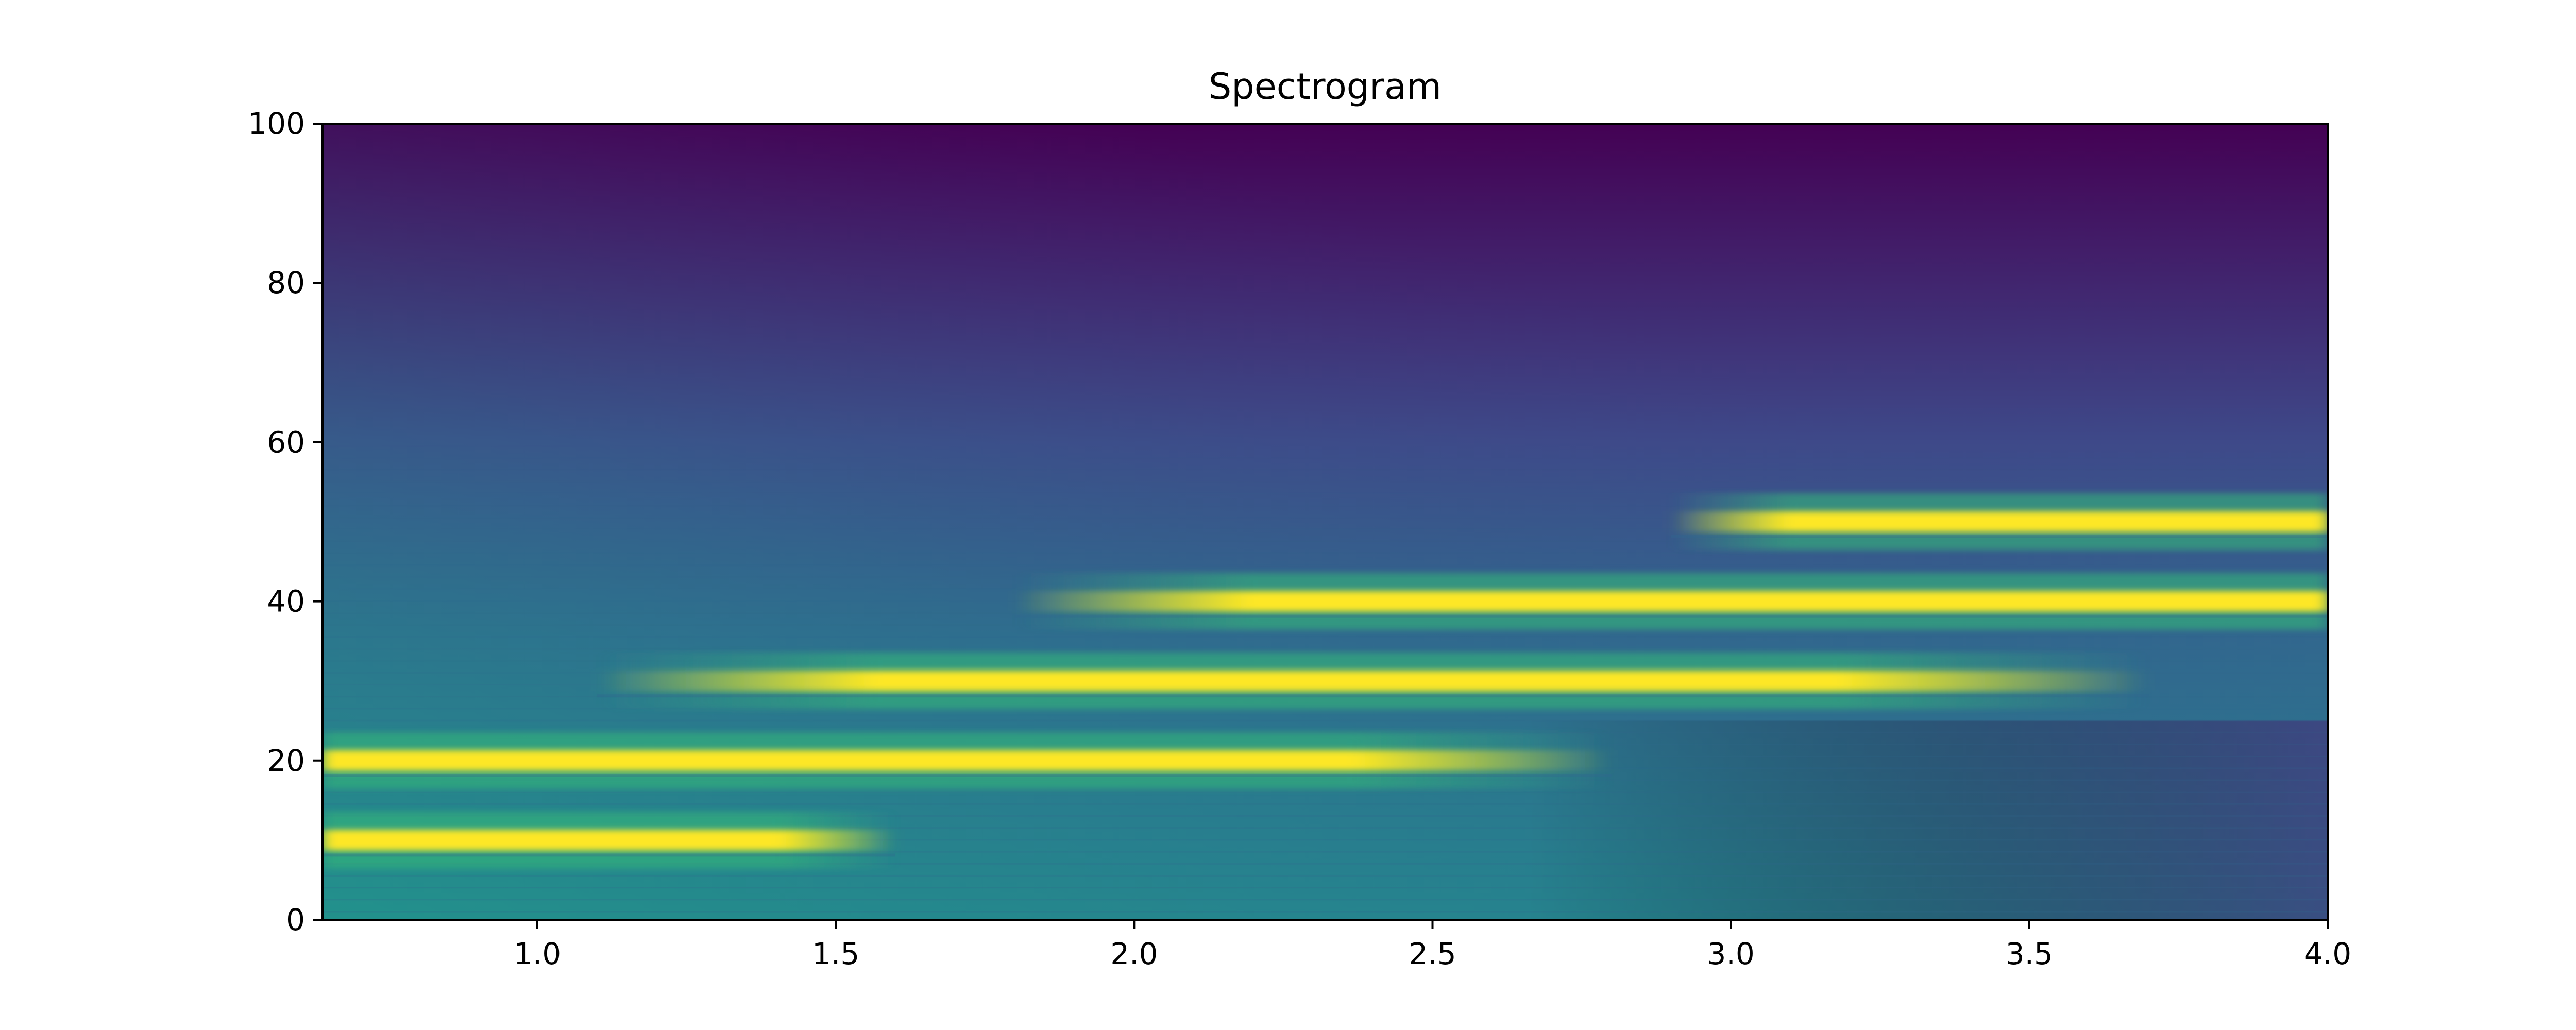 The image size is (2576, 1030). I want to click on y-tick-label: 80, so click(286, 282).